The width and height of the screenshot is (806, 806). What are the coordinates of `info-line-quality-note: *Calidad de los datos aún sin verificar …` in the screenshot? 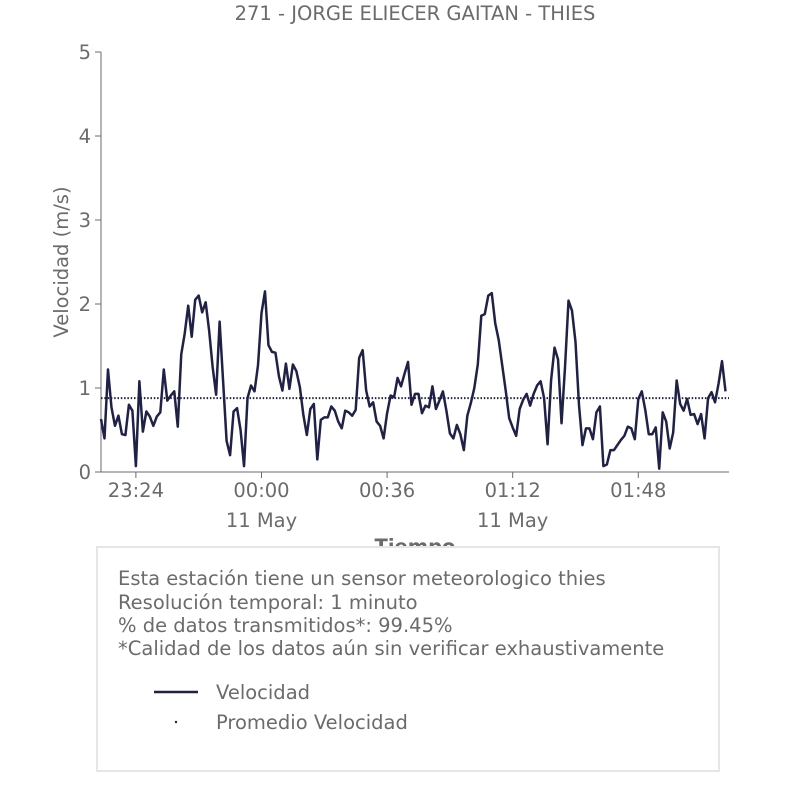 It's located at (391, 648).